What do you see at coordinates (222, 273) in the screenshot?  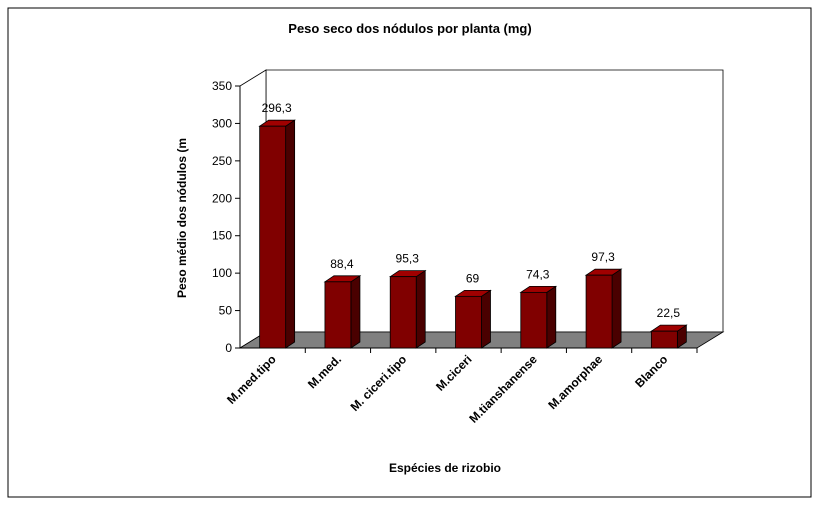 I see `y-tick-label: 100` at bounding box center [222, 273].